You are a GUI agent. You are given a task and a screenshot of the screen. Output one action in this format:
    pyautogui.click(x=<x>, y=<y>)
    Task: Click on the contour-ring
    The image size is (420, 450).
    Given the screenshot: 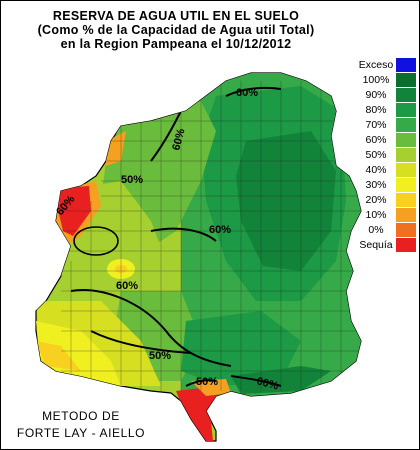 What is the action you would take?
    pyautogui.click(x=96, y=241)
    